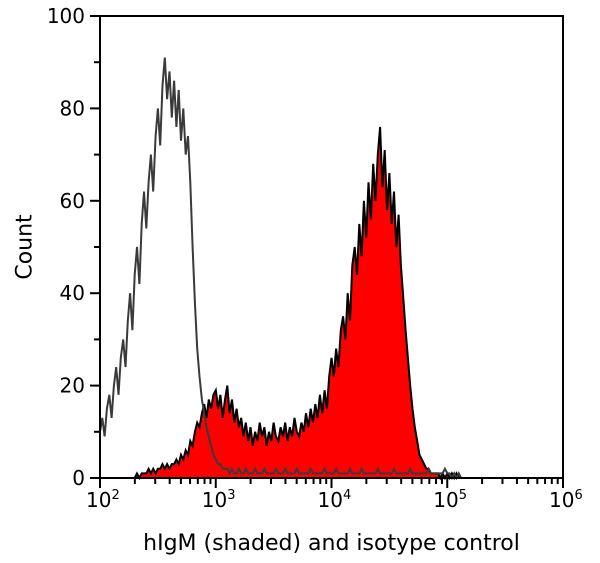 The height and width of the screenshot is (563, 600). What do you see at coordinates (72, 201) in the screenshot?
I see `y-tick-label: 60` at bounding box center [72, 201].